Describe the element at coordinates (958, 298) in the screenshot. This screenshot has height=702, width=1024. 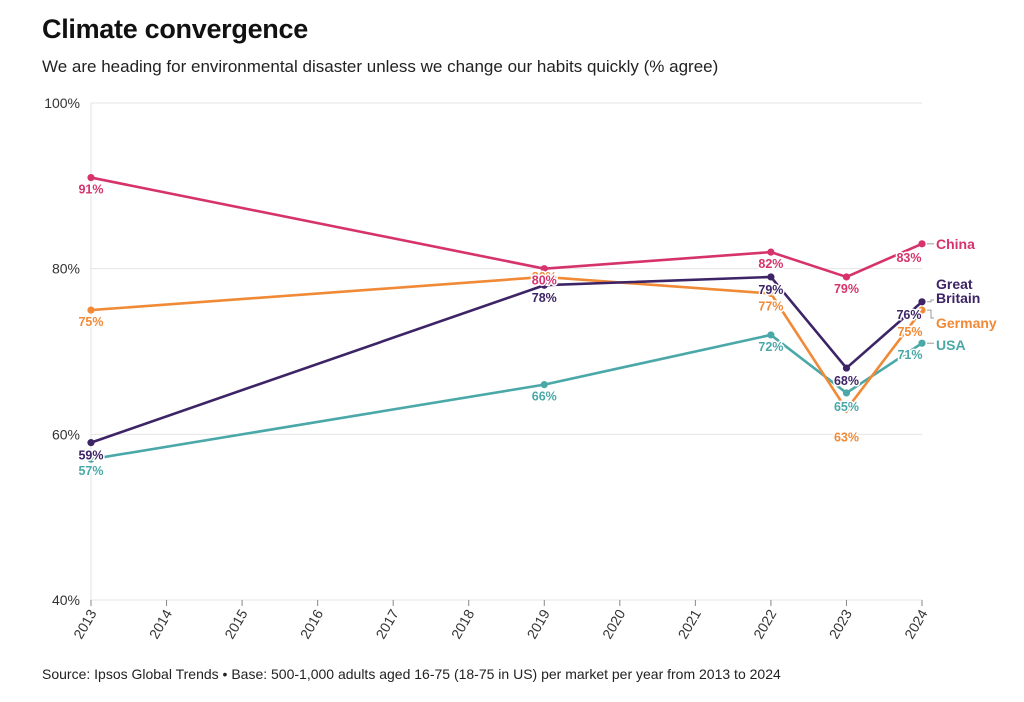
I see `legend-label-line: Britain` at that location.